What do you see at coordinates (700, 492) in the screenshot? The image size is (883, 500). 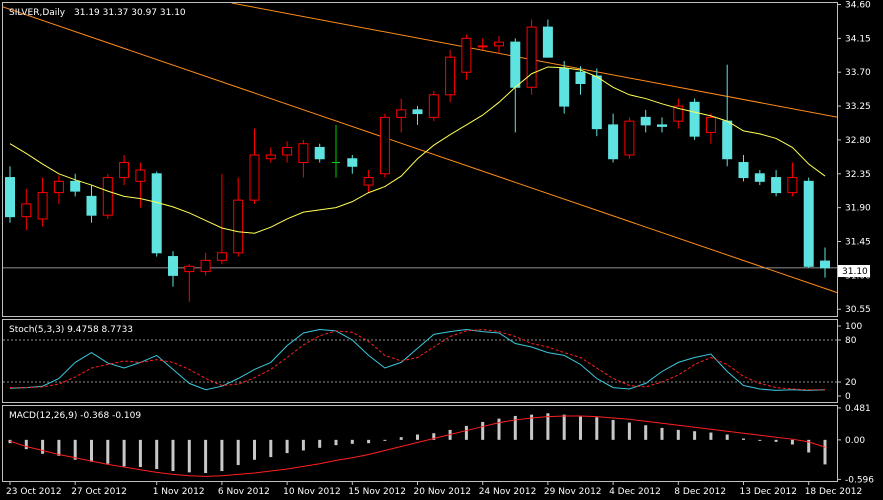 I see `date-axis-tick-label: 8 Dec 2012` at bounding box center [700, 492].